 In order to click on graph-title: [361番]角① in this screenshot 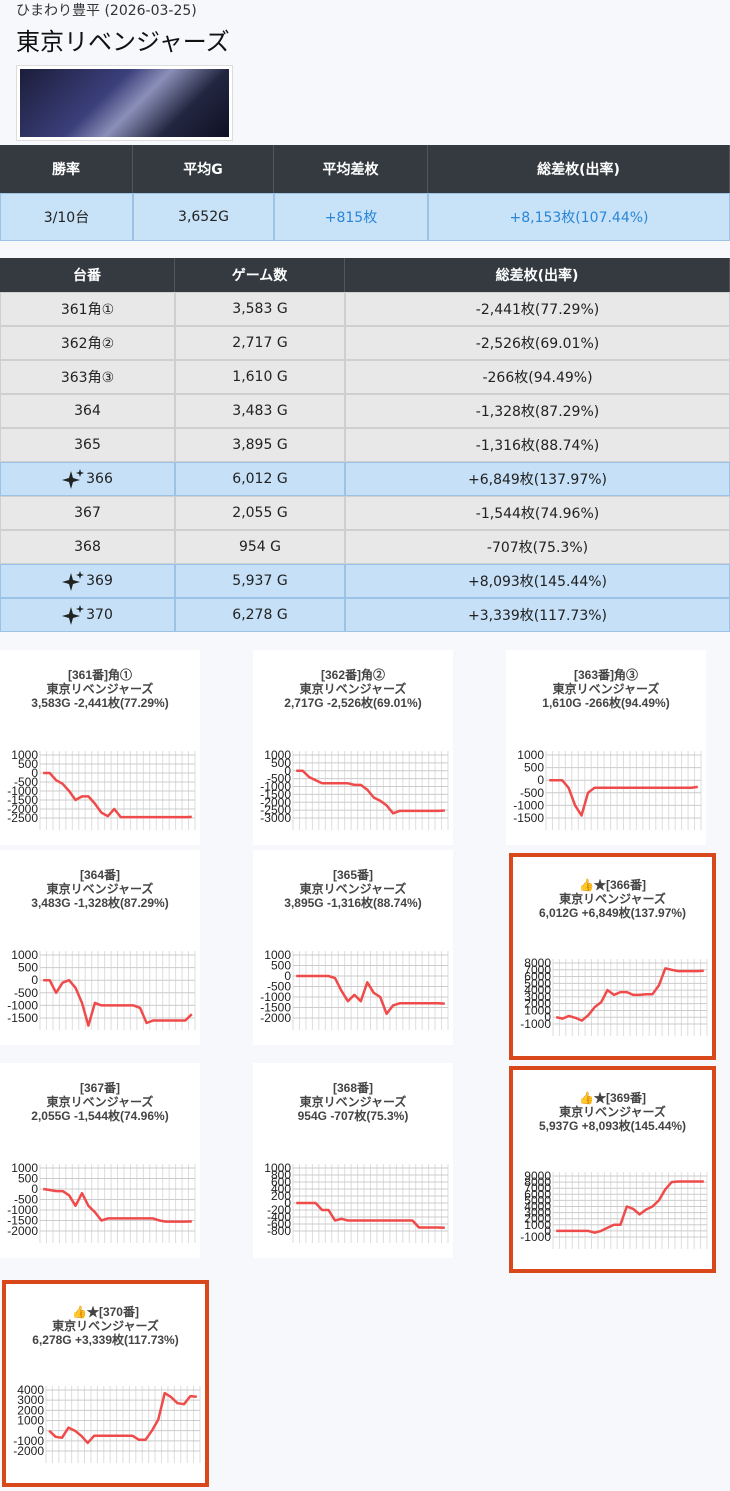, I will do `click(100, 674)`.